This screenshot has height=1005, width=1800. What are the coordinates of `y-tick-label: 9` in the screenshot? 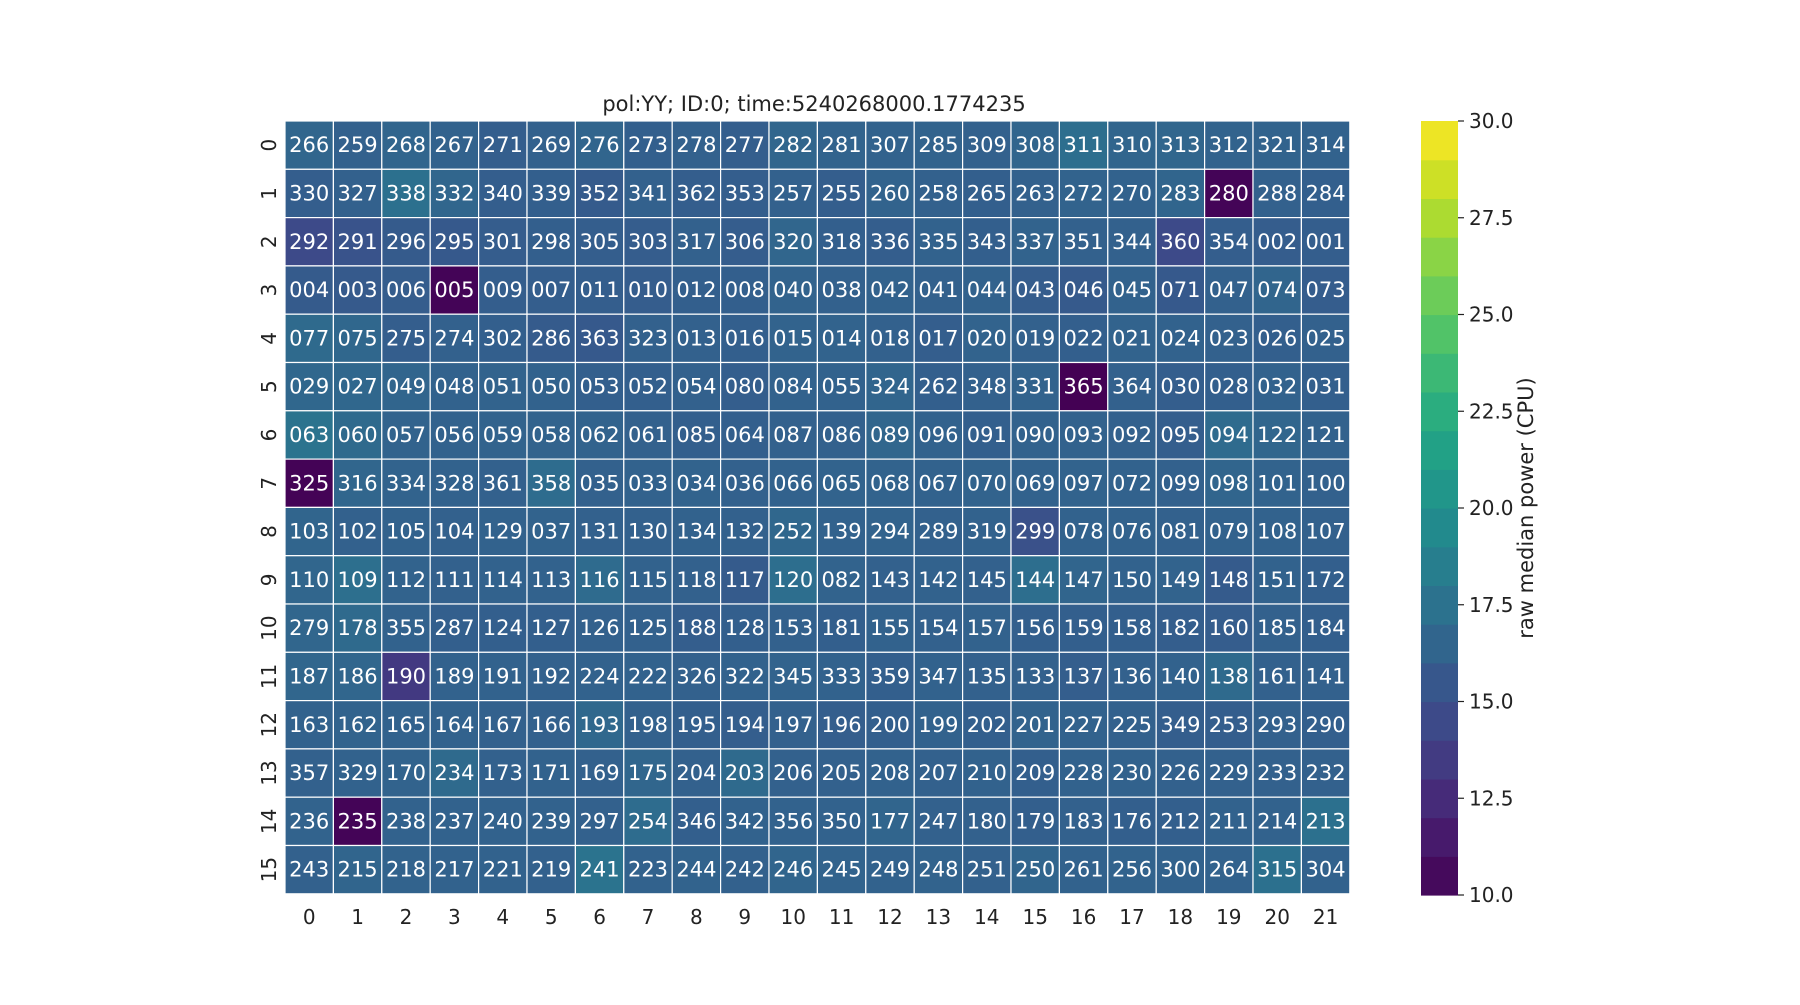 It's located at (269, 579).